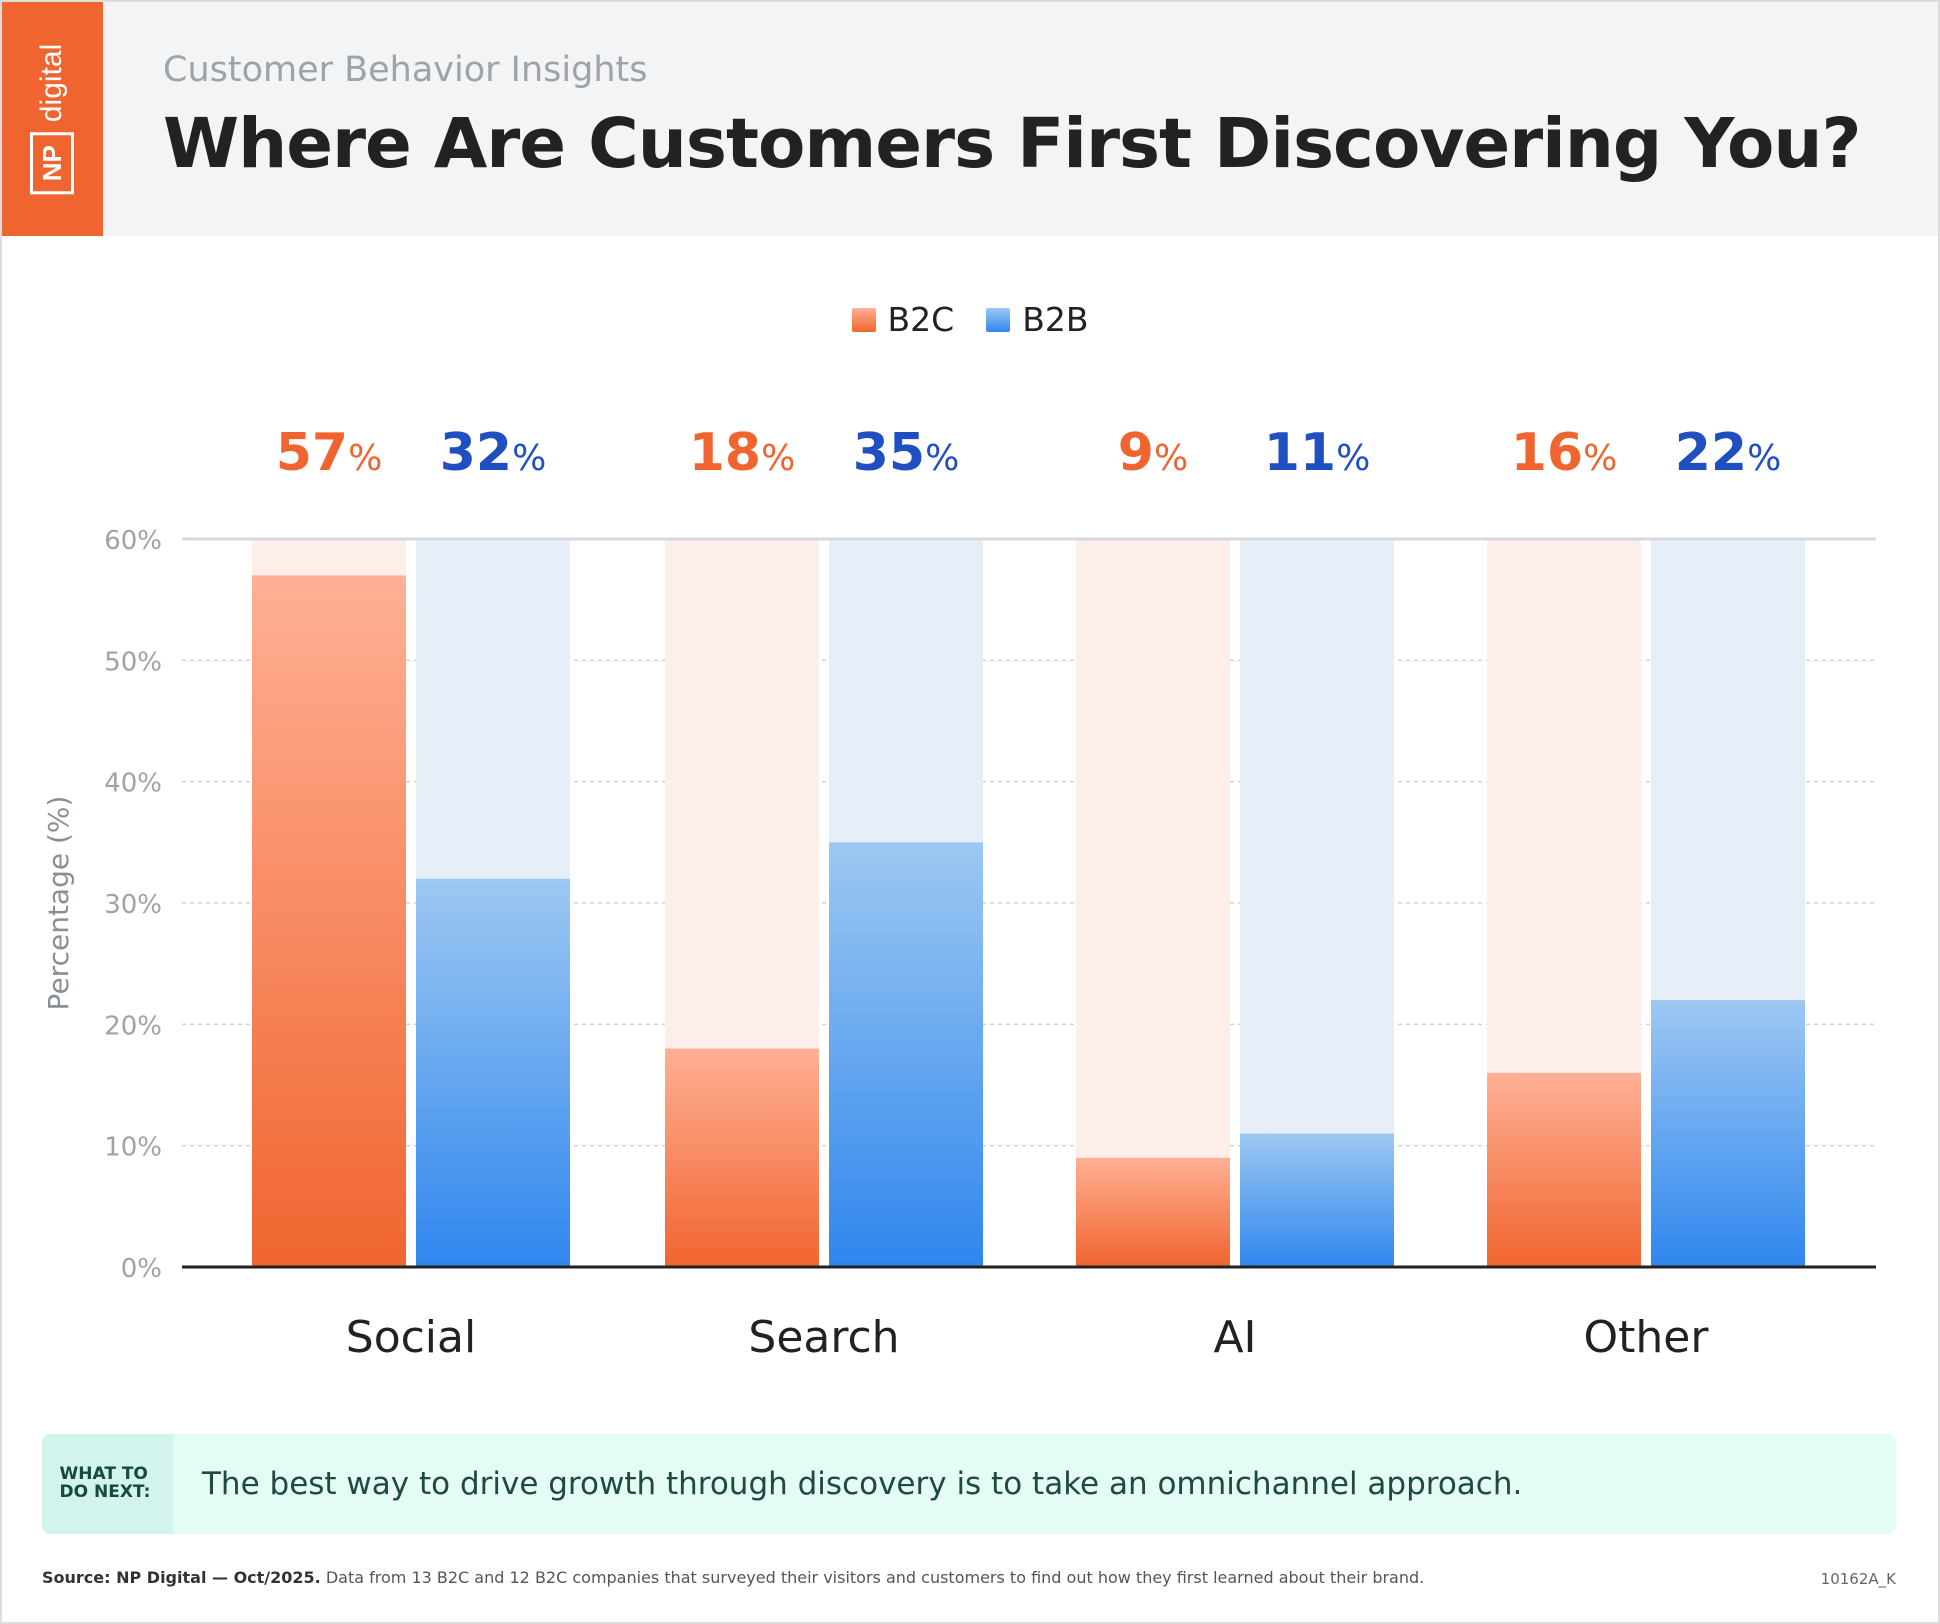  I want to click on x-category-label: Search, so click(823, 1337).